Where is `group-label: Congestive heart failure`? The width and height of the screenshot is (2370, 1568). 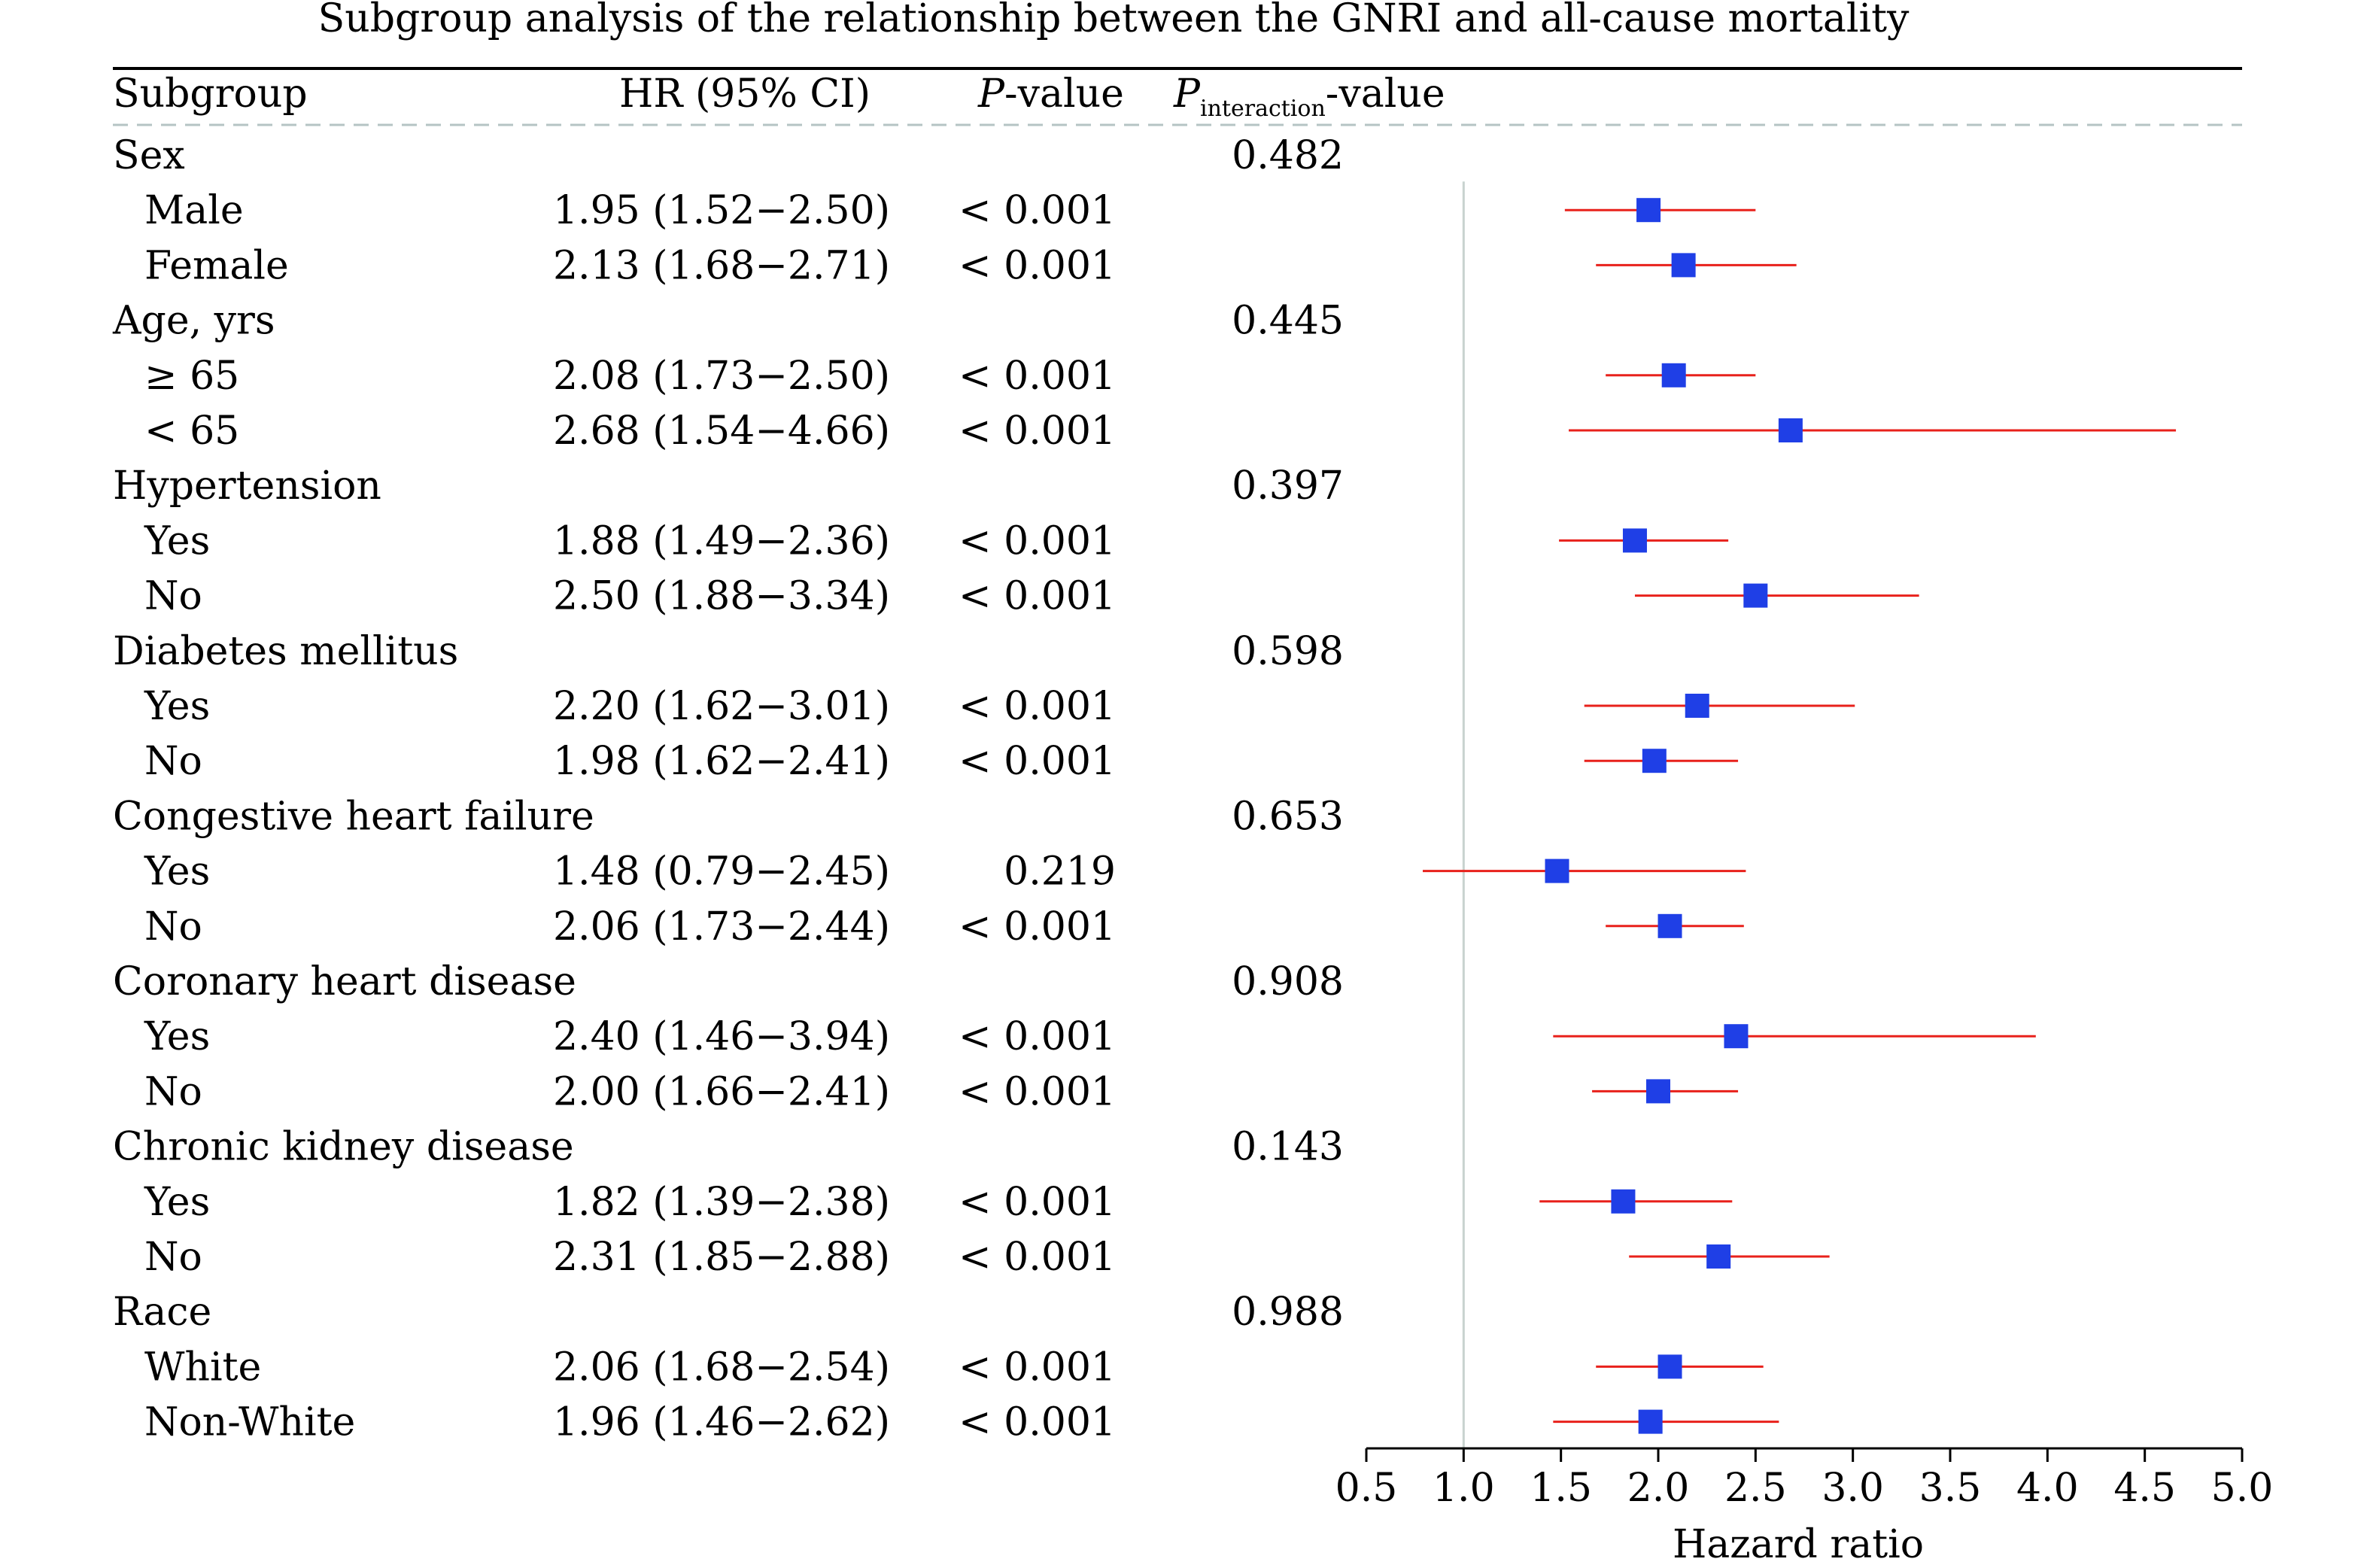 group-label: Congestive heart failure is located at coordinates (353, 817).